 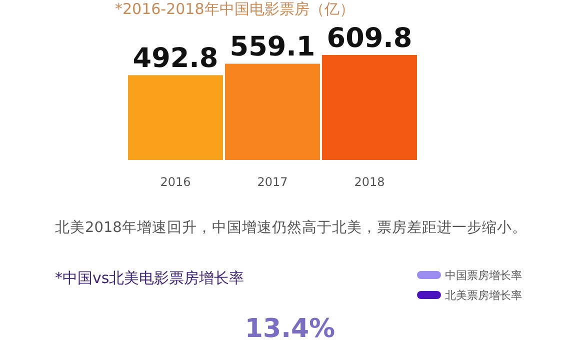 What do you see at coordinates (483, 275) in the screenshot?
I see `legend-label: 中国票房增长率` at bounding box center [483, 275].